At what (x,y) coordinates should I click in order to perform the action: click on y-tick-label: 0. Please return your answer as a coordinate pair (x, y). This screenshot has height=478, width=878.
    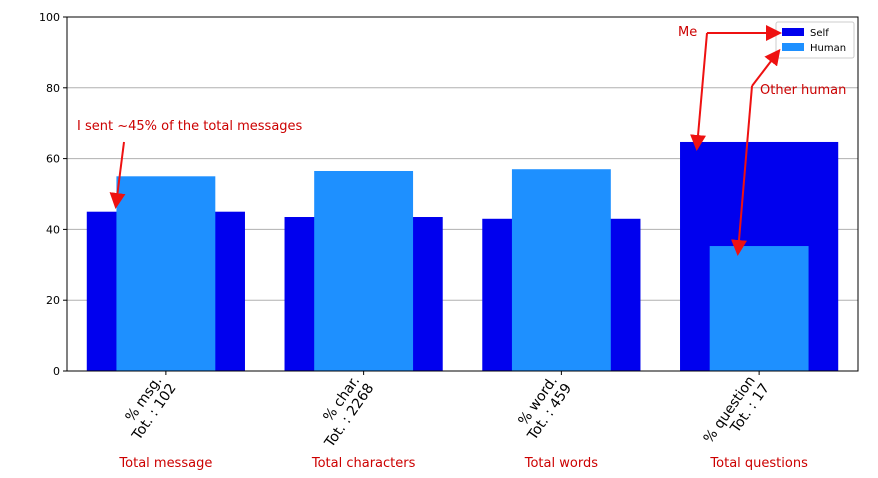
    Looking at the image, I should click on (56, 371).